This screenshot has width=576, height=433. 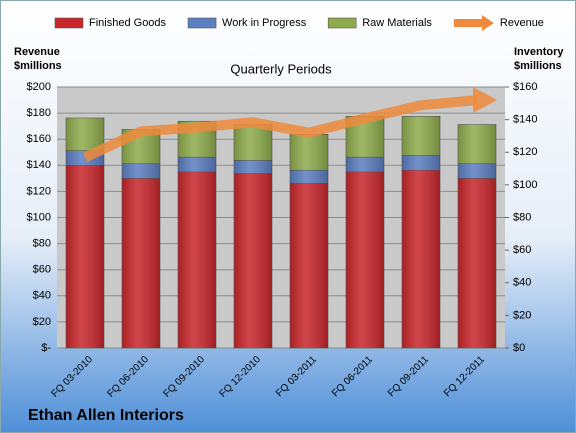 I want to click on chart-title: Quarterly Periods, so click(x=281, y=68).